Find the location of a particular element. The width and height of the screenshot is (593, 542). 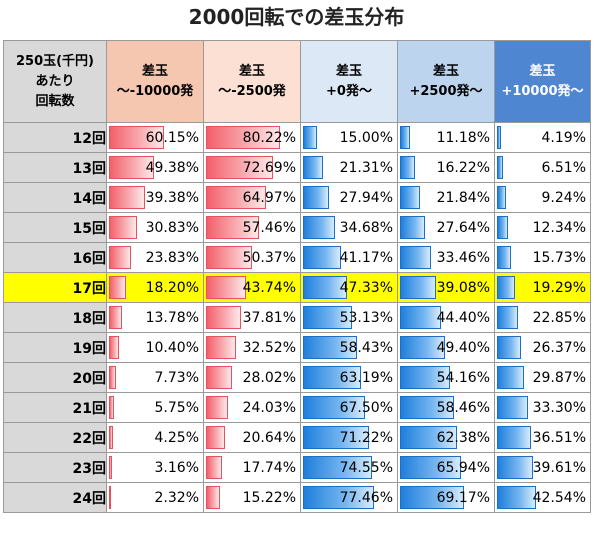

cell-minus-2500: 17.74% is located at coordinates (252, 467).